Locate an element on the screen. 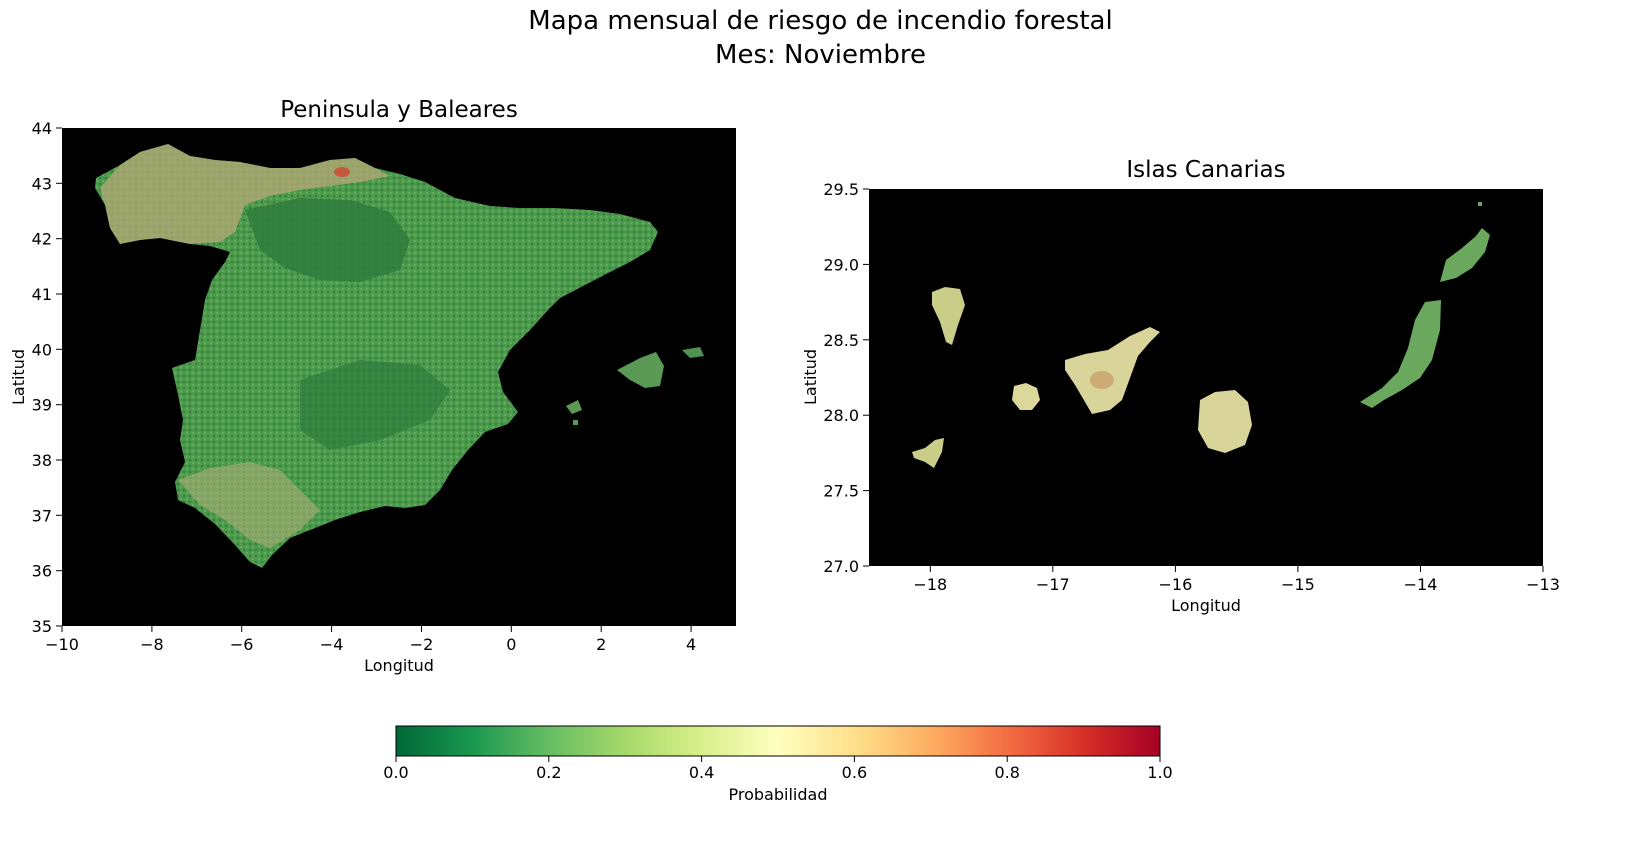  colorbar is located at coordinates (778, 741).